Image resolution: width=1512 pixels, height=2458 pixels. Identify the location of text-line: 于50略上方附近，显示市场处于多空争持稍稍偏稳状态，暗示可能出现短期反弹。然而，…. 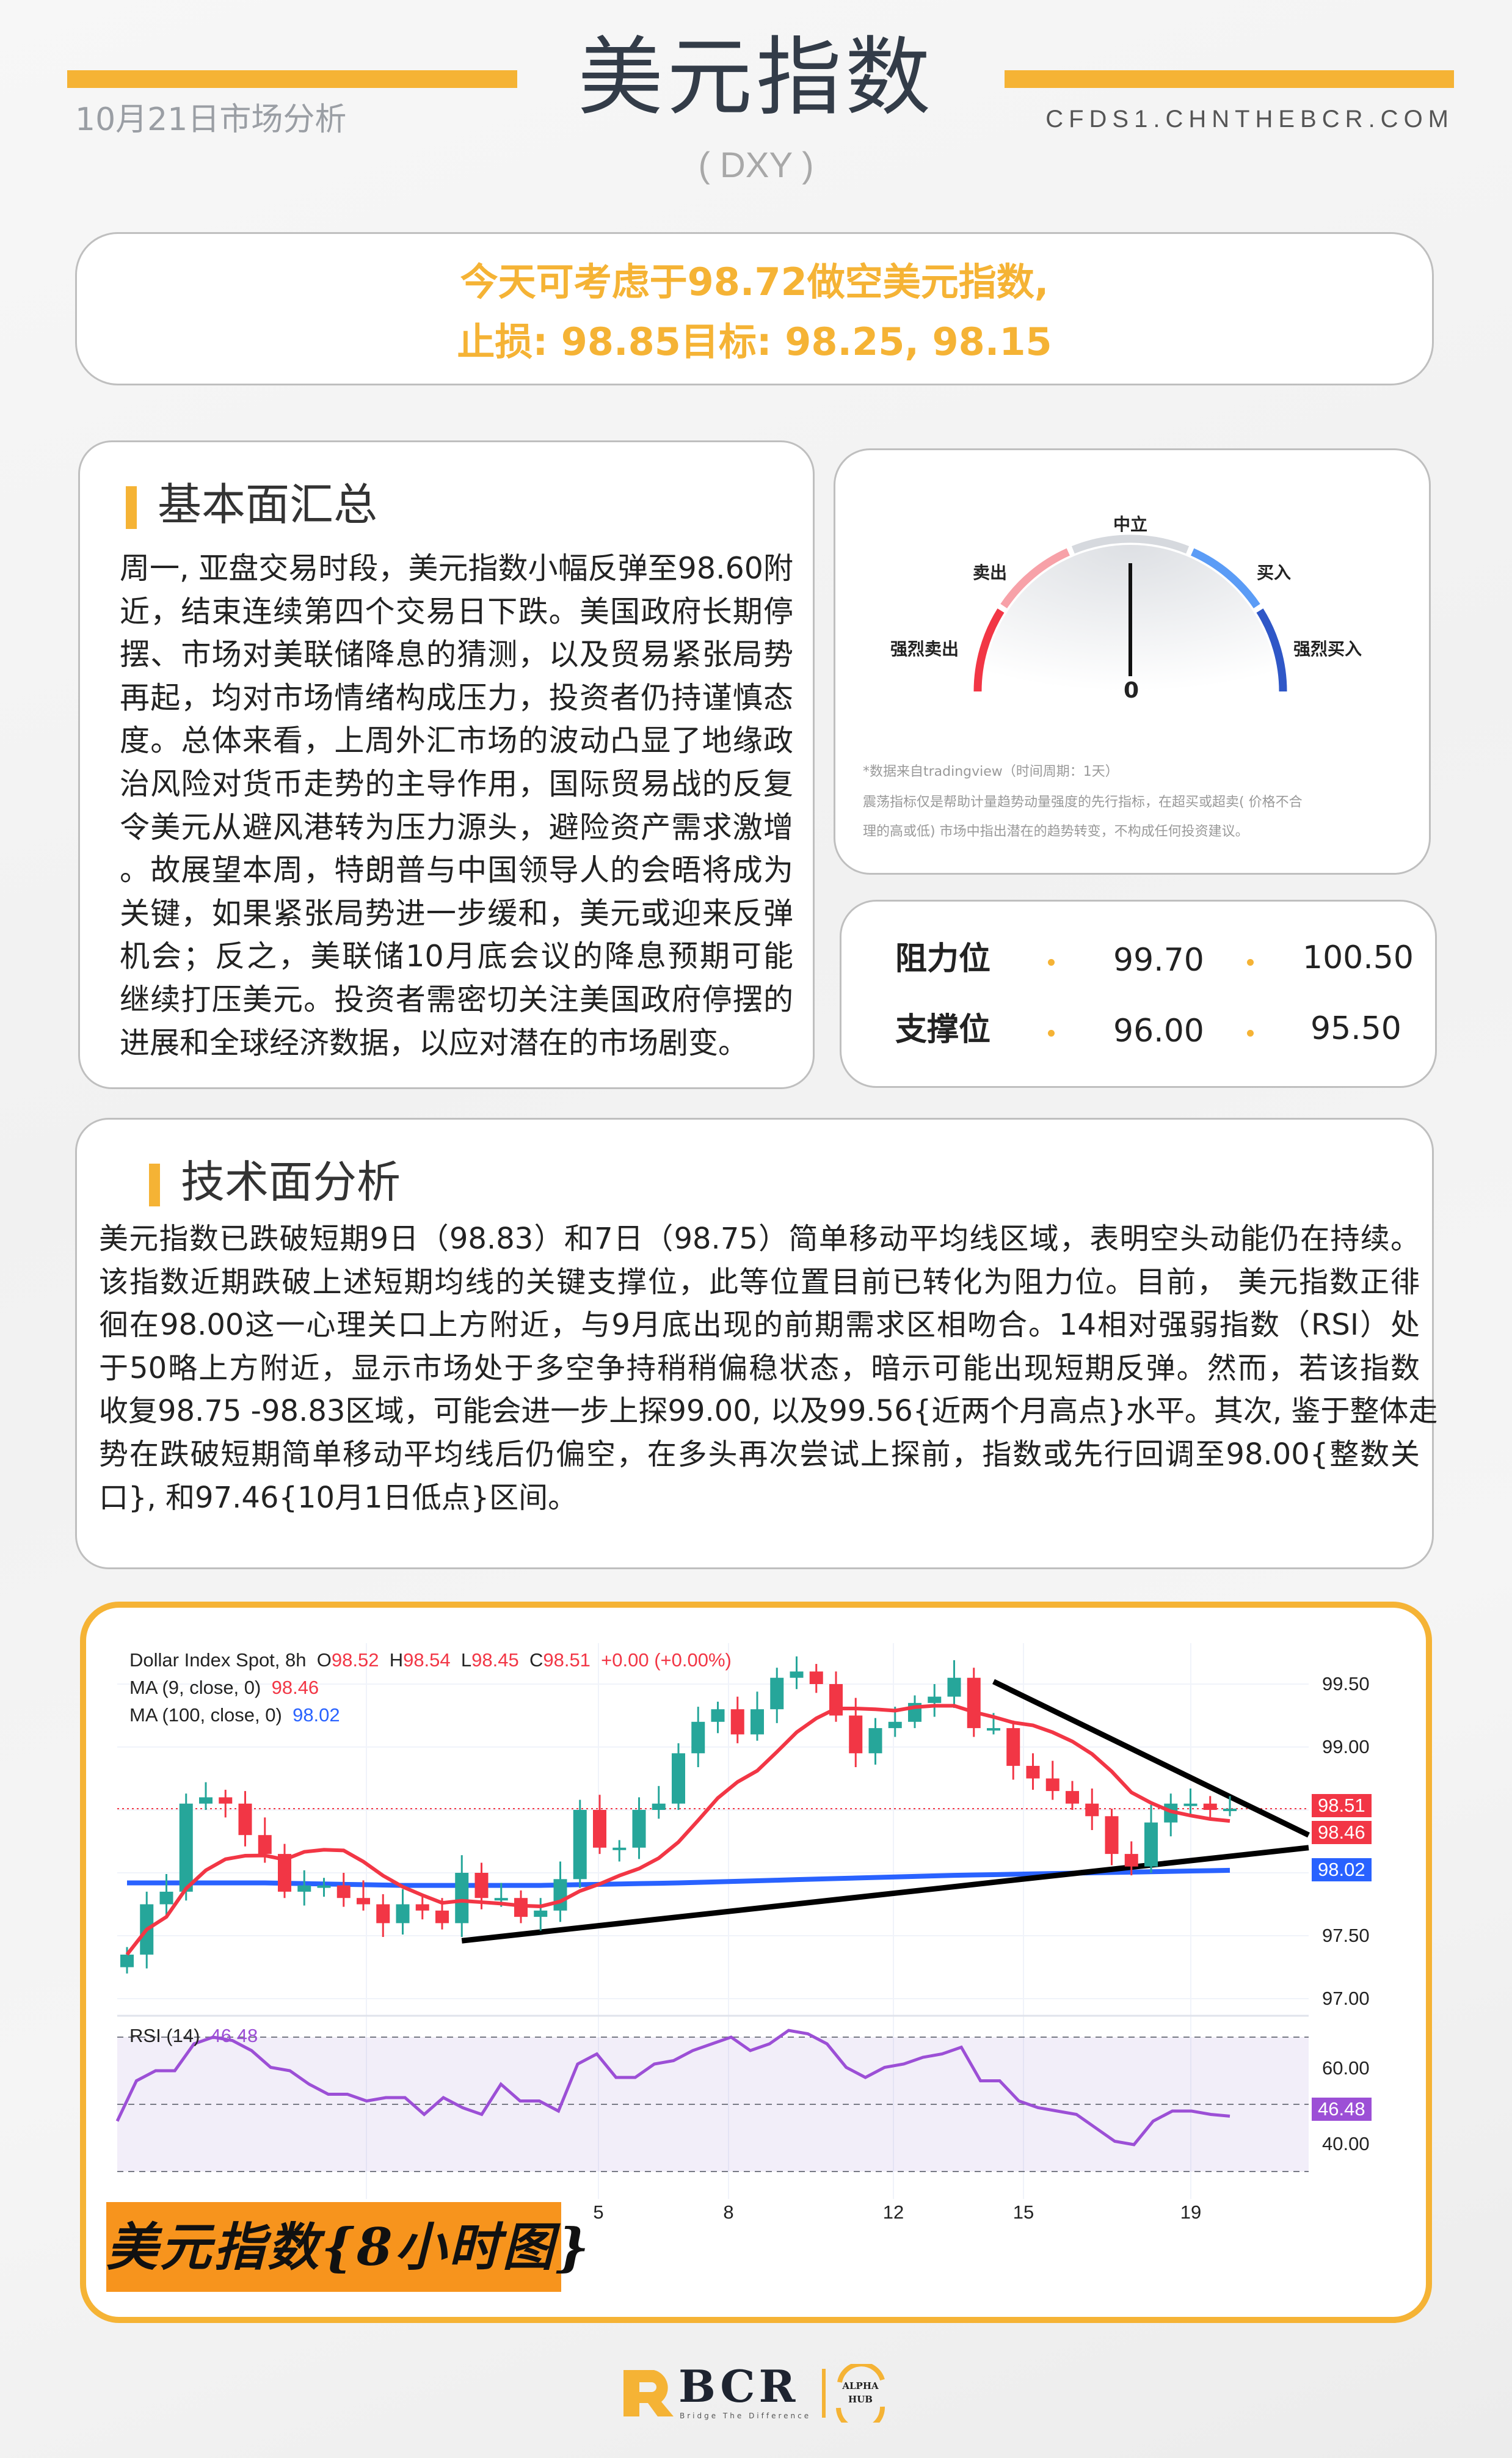
(760, 1368).